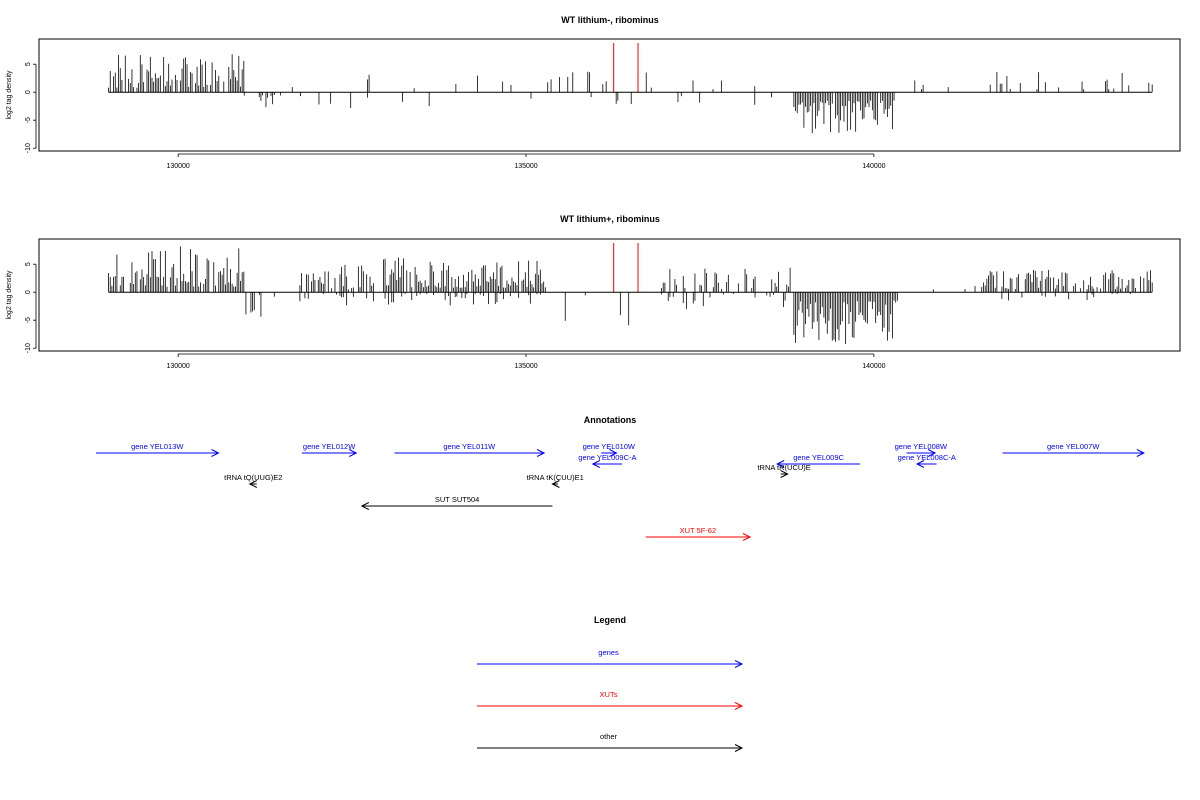 This screenshot has width=1200, height=800. Describe the element at coordinates (329, 446) in the screenshot. I see `annotation-label: gene YEL012W` at that location.